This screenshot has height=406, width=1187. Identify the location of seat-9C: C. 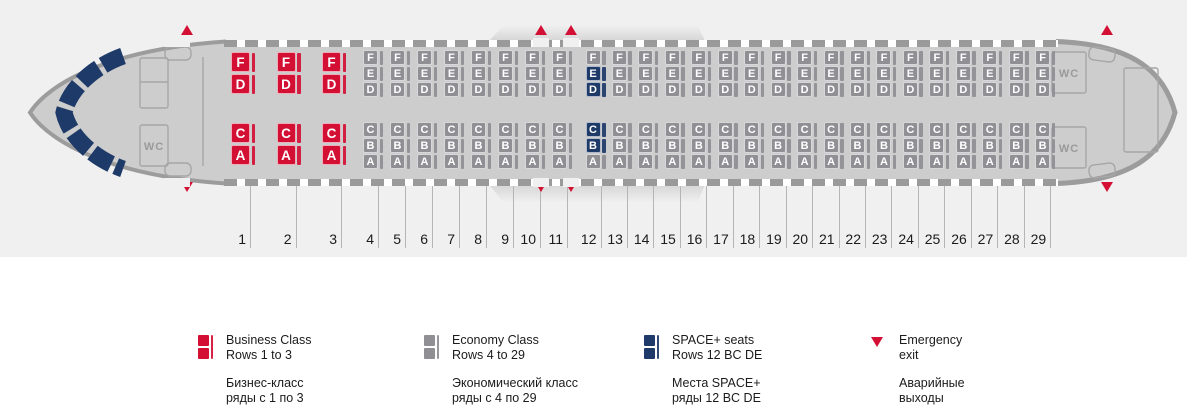
(508, 129).